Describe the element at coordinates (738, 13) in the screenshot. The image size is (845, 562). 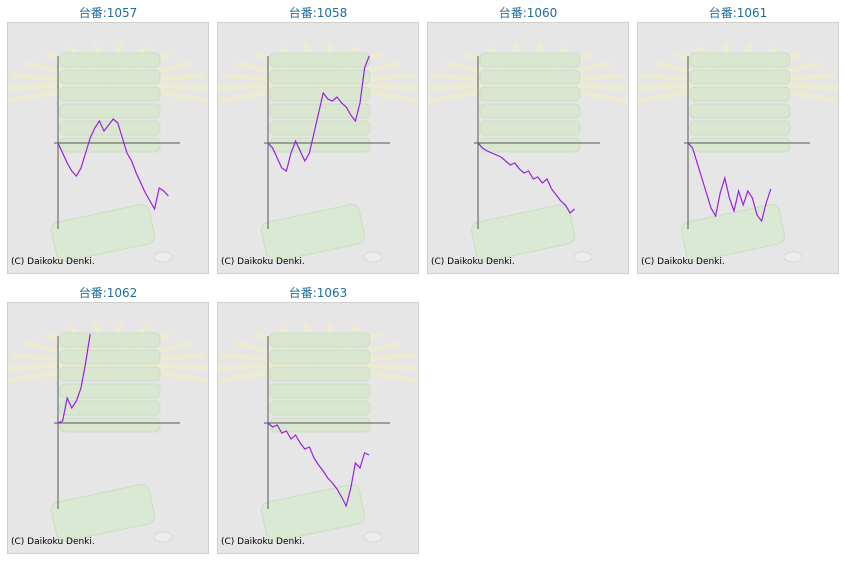
I see `card-title: 台番:1061` at that location.